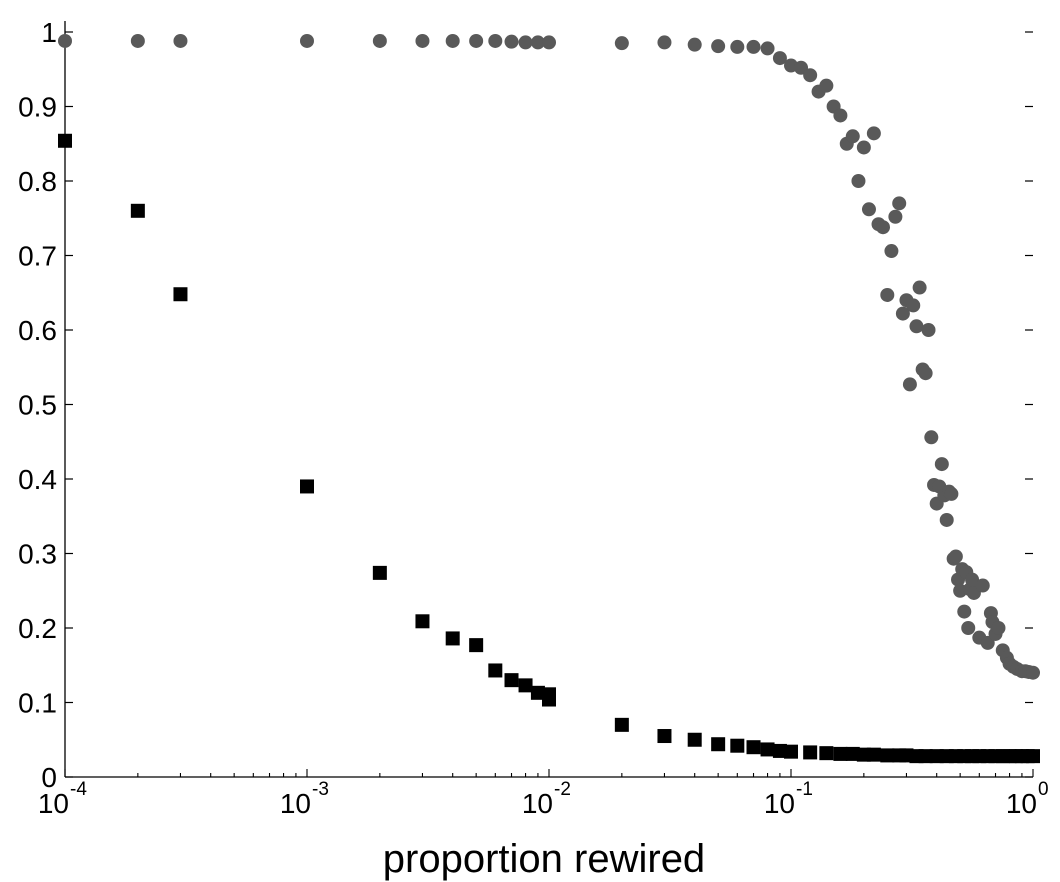  Describe the element at coordinates (37, 405) in the screenshot. I see `y-tick-label: 0.5` at that location.